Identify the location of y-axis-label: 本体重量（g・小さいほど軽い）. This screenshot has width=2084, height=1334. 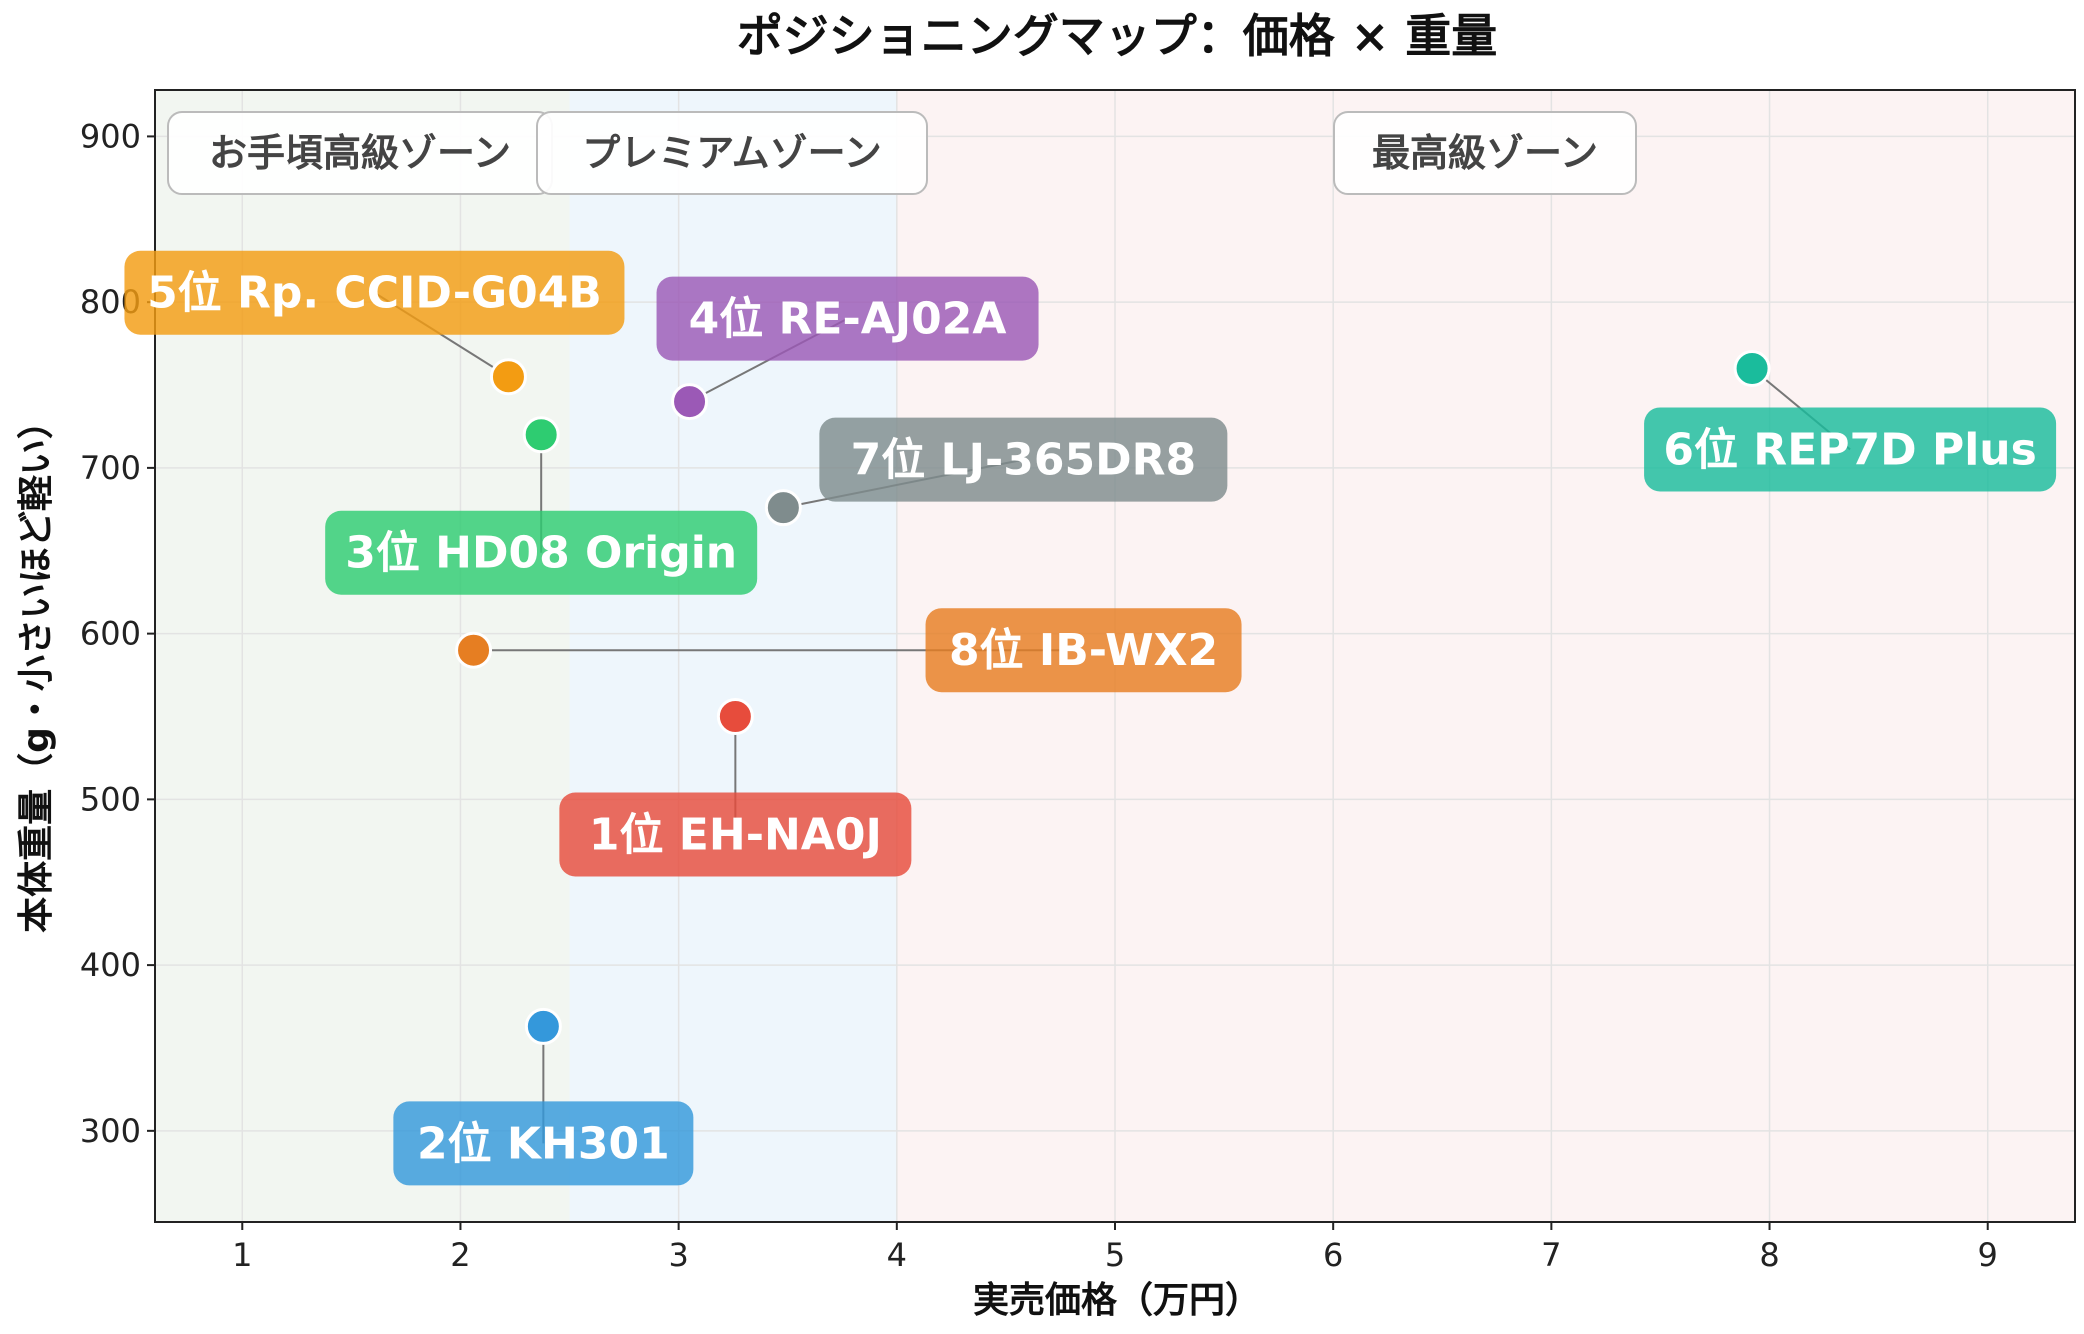
(36, 668).